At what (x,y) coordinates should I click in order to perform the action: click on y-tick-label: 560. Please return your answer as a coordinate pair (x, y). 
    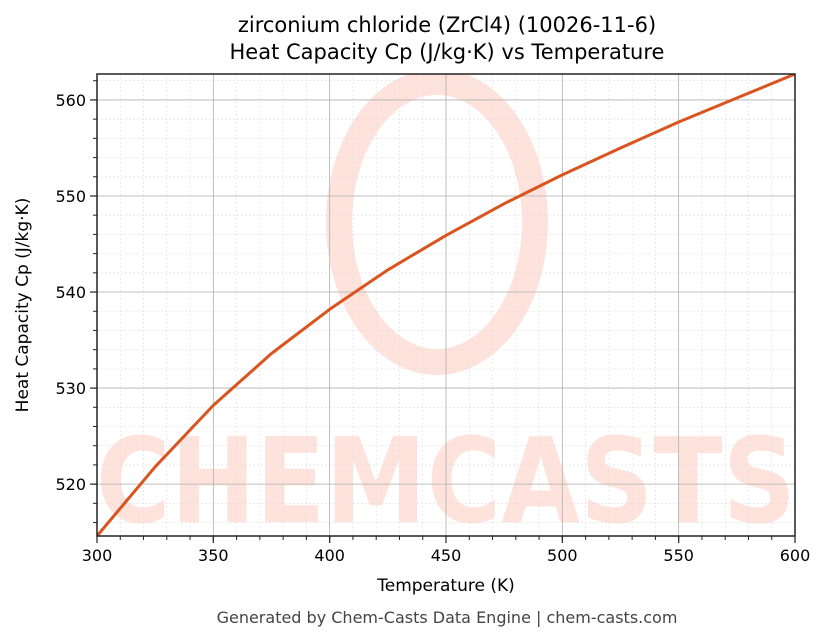
    Looking at the image, I should click on (70, 100).